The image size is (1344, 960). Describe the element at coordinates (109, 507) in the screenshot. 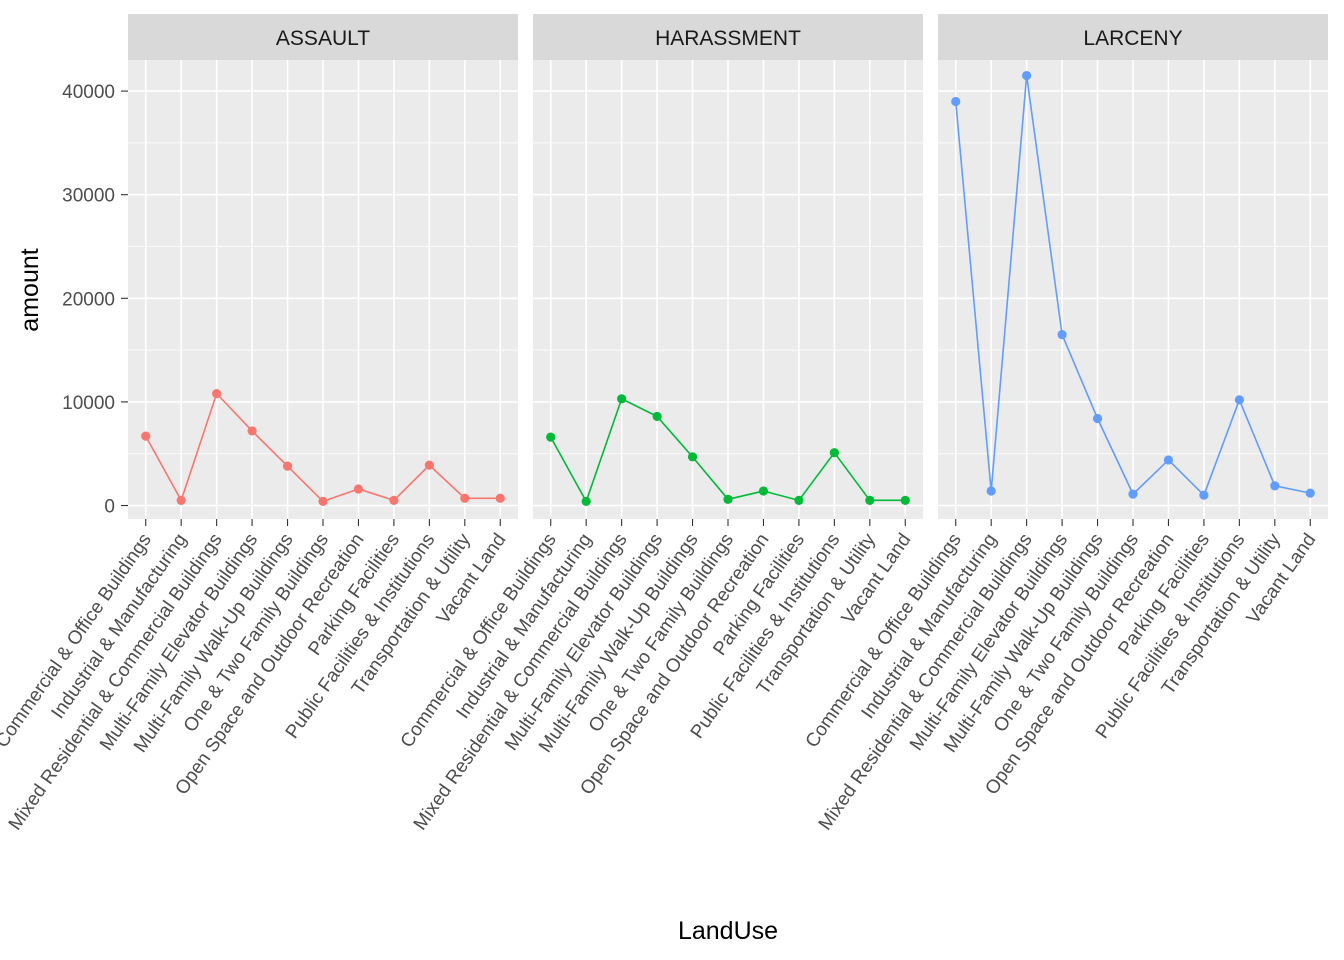

I see `y-tick-label: 0` at that location.